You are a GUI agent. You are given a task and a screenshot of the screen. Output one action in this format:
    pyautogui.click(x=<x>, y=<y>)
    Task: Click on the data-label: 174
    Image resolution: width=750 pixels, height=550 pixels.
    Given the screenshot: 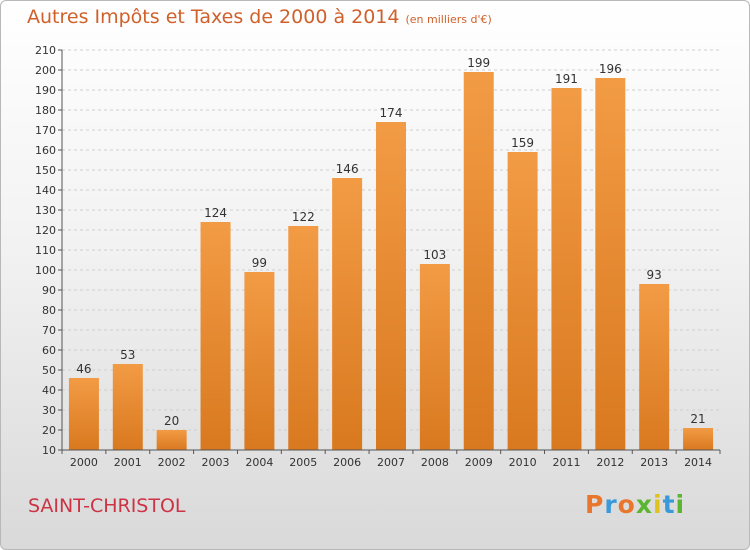 What is the action you would take?
    pyautogui.click(x=391, y=113)
    